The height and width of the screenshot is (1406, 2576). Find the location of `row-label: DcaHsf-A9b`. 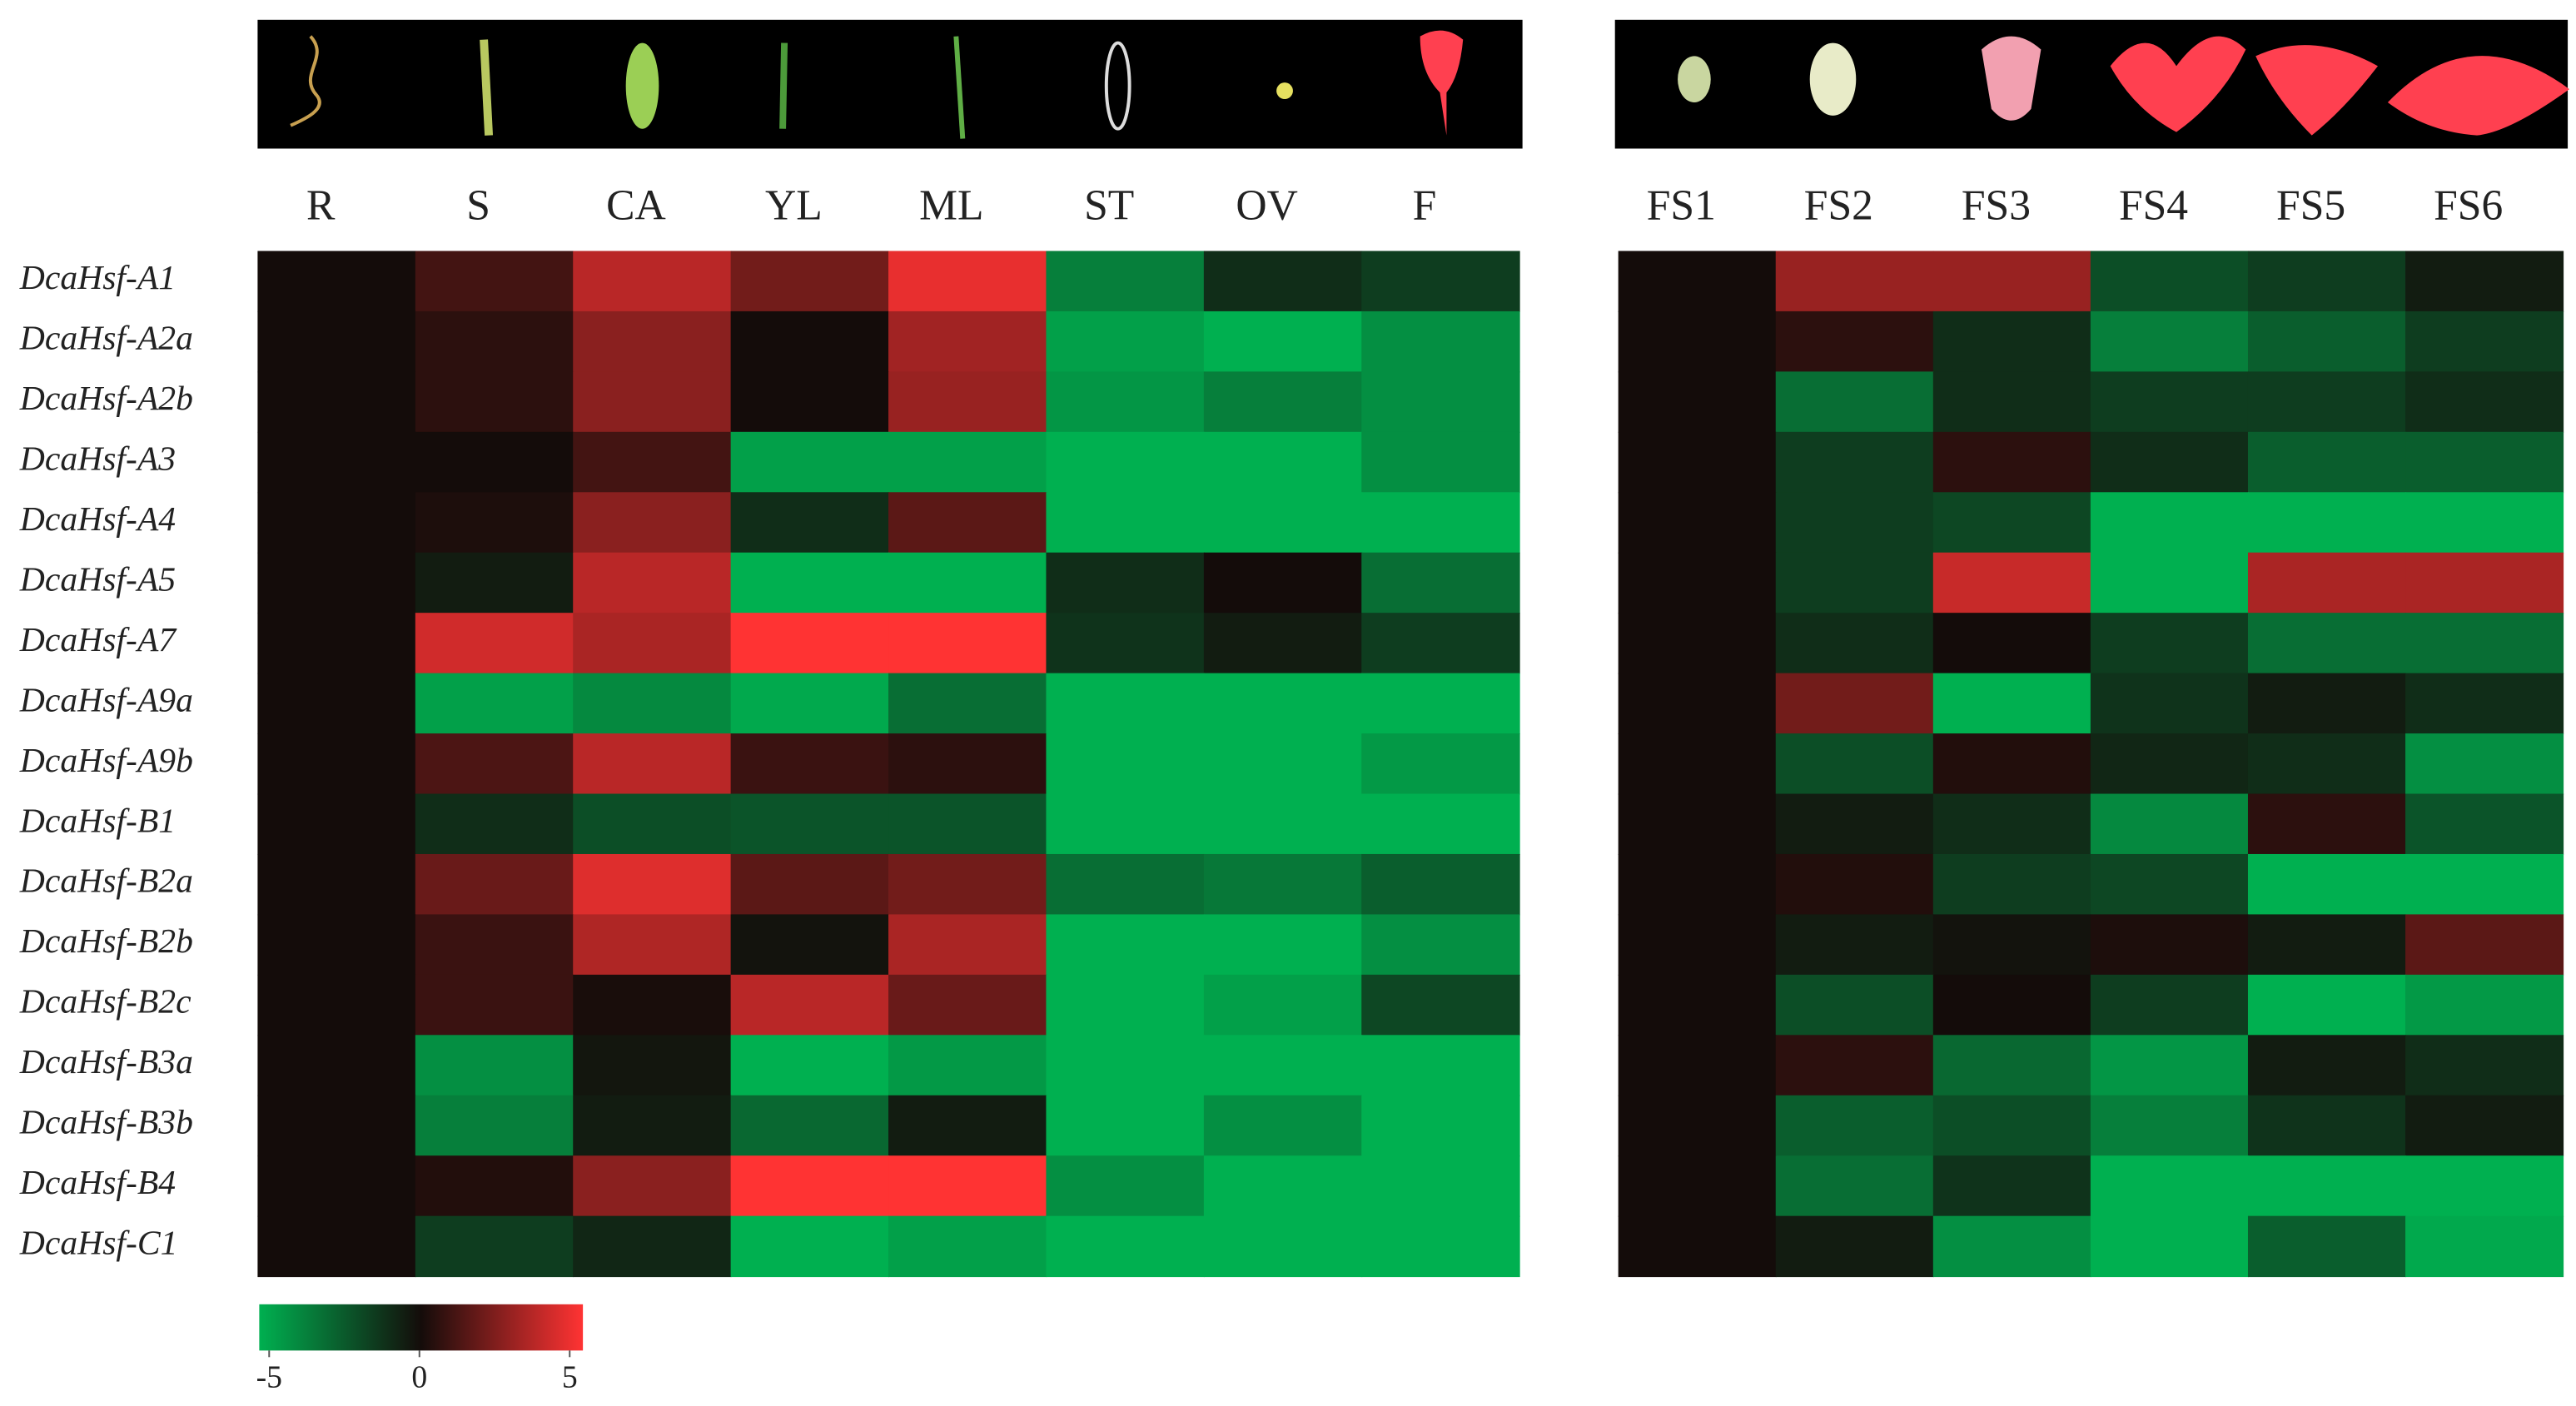

row-label: DcaHsf-A9b is located at coordinates (106, 761).